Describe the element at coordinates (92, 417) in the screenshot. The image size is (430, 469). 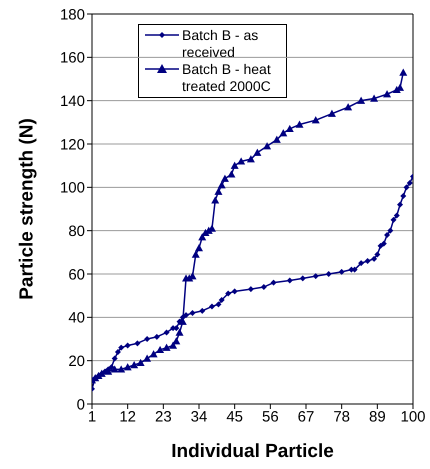
I see `x-tick-label: 1` at that location.